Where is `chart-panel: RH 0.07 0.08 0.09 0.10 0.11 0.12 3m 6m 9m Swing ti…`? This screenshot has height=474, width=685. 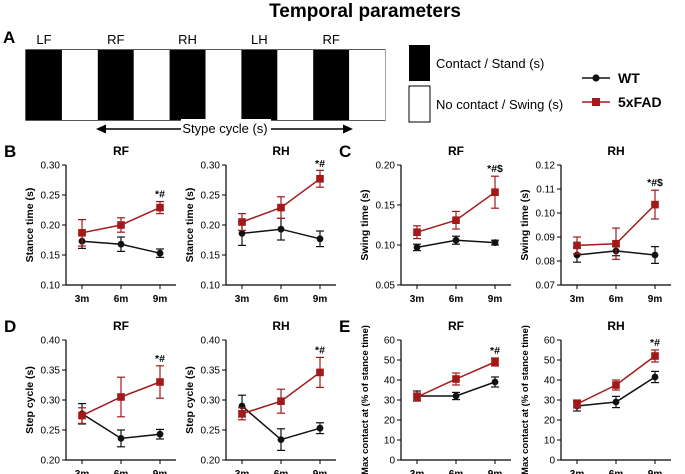 chart-panel: RH 0.07 0.08 0.09 0.10 0.11 0.12 3m 6m 9m Swing ti… is located at coordinates (595, 224).